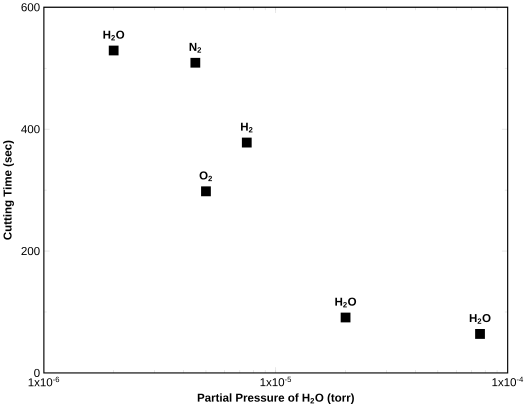 This screenshot has width=527, height=407. What do you see at coordinates (276, 398) in the screenshot?
I see `x-axis-title: Partial Pressure of H$_{2}$O (torr)` at bounding box center [276, 398].